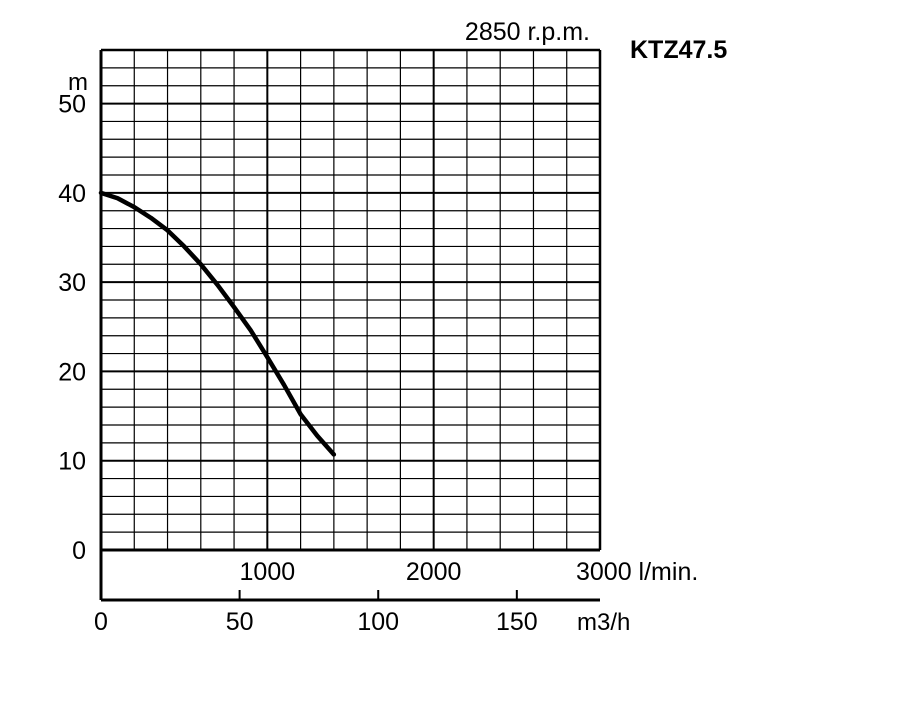 Image resolution: width=900 pixels, height=705 pixels. Describe the element at coordinates (378, 622) in the screenshot. I see `secondary-x-tick-label: 100` at that location.